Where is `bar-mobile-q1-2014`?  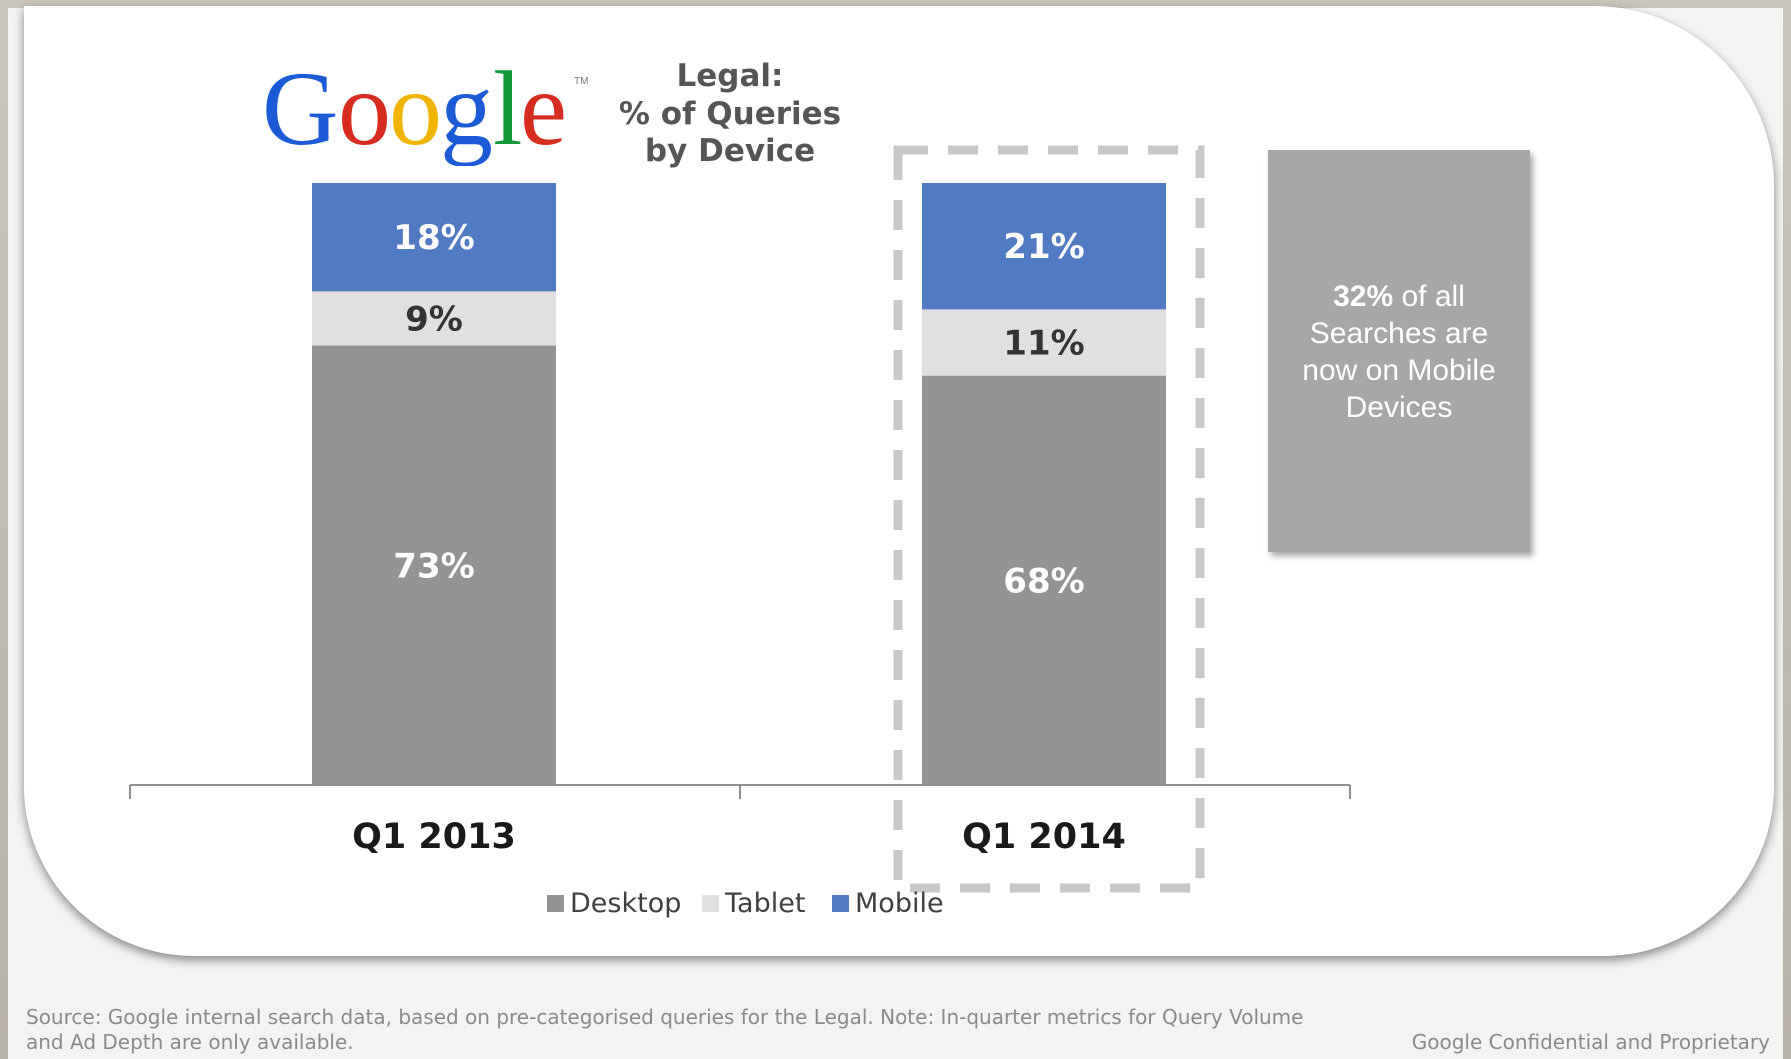
bar-mobile-q1-2014 is located at coordinates (1044, 246).